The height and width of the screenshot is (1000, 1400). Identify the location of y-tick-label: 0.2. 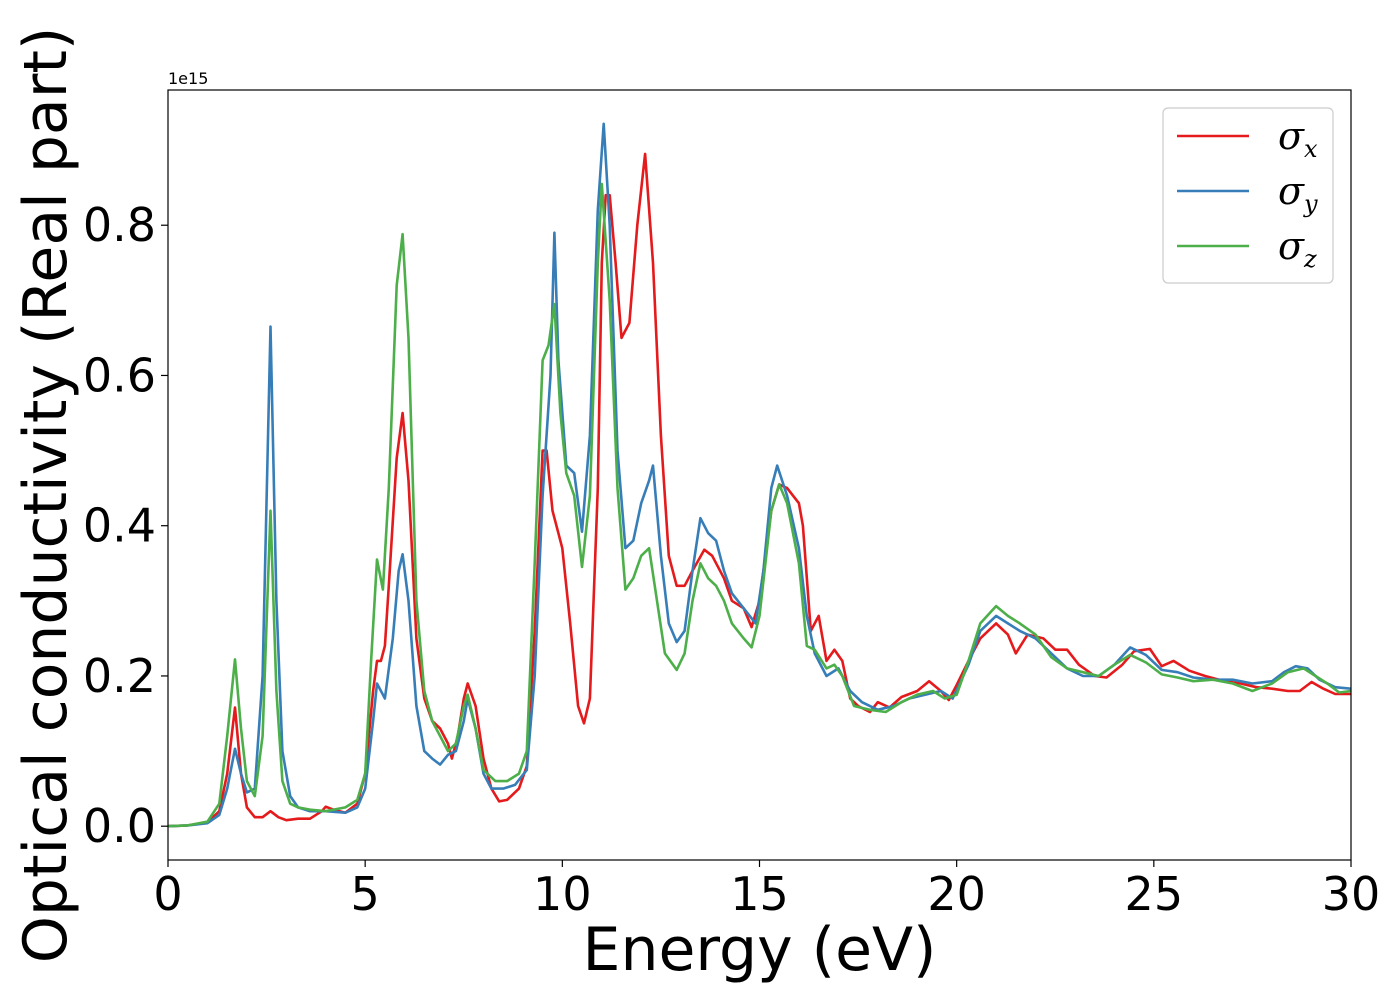
(119, 676).